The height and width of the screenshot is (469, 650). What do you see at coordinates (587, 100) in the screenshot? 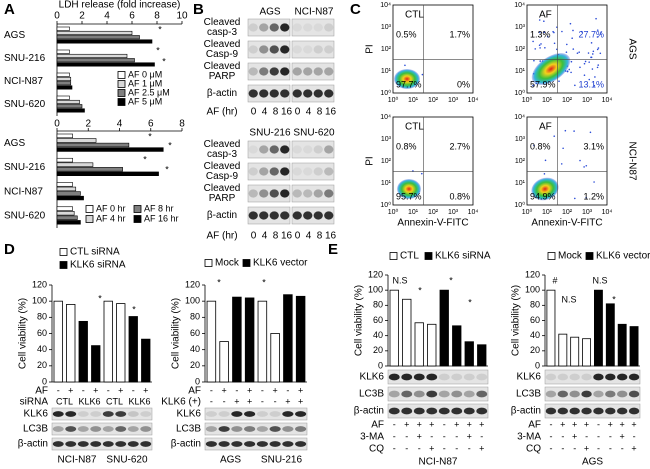
I see `x-tick-label: 10³` at bounding box center [587, 100].